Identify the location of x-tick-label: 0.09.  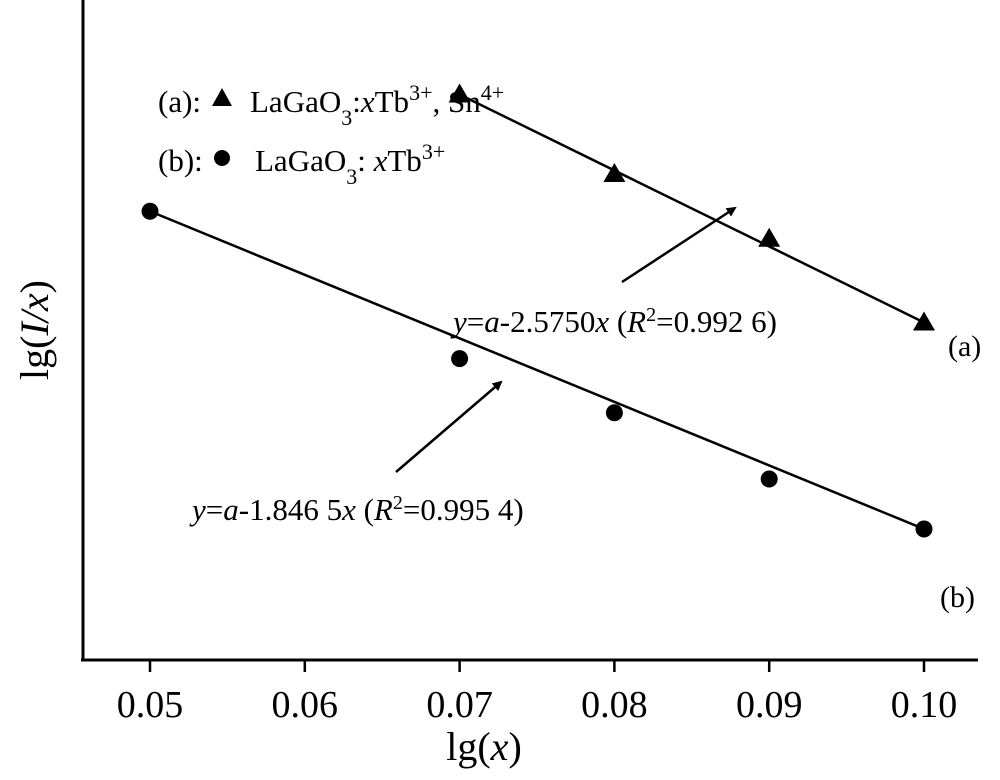
(769, 705).